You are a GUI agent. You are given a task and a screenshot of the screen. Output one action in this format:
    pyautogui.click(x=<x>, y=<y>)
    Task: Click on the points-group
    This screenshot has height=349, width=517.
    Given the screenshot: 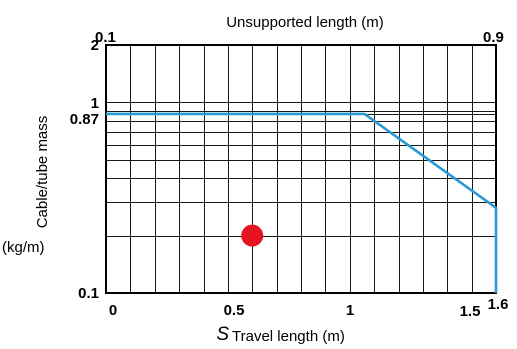 What is the action you would take?
    pyautogui.click(x=252, y=235)
    